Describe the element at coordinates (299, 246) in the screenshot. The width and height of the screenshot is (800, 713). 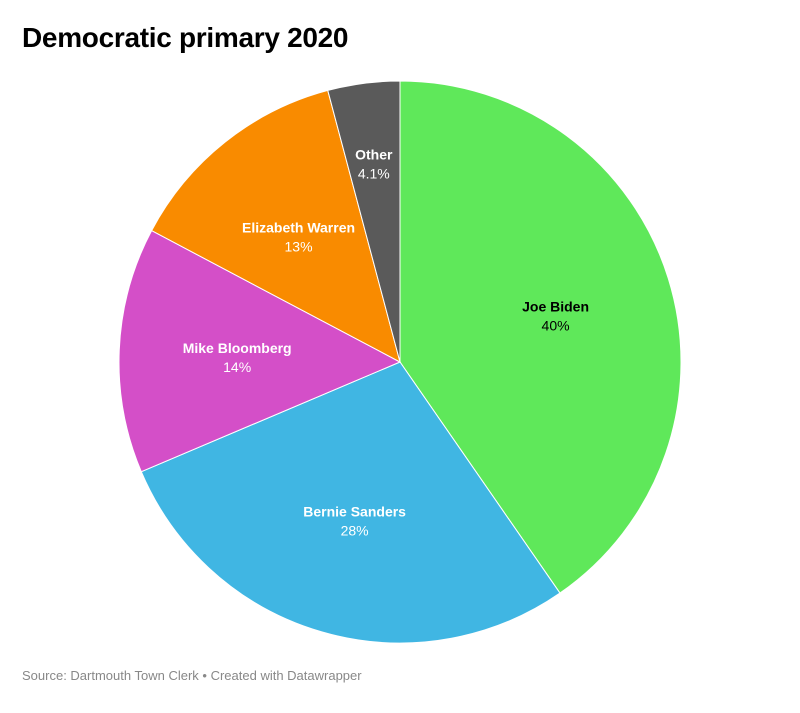
I see `slice-value-elizabeth-warren: 13%` at that location.